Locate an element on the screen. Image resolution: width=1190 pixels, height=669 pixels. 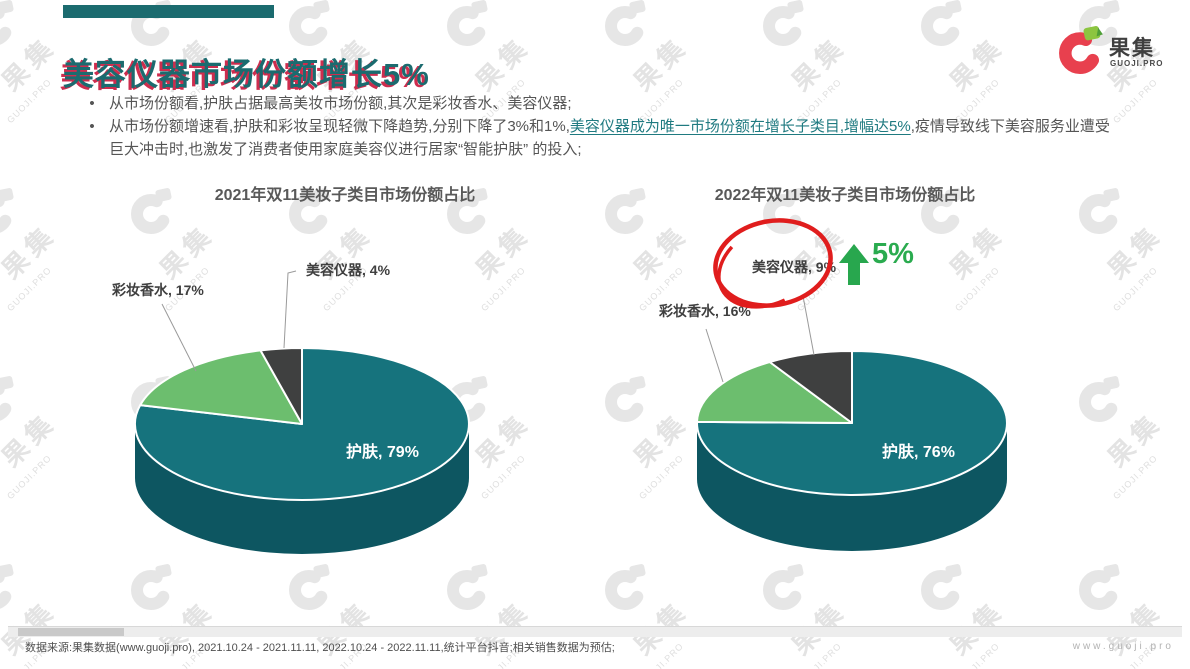
logo-name: 果集 is located at coordinates (1132, 48).